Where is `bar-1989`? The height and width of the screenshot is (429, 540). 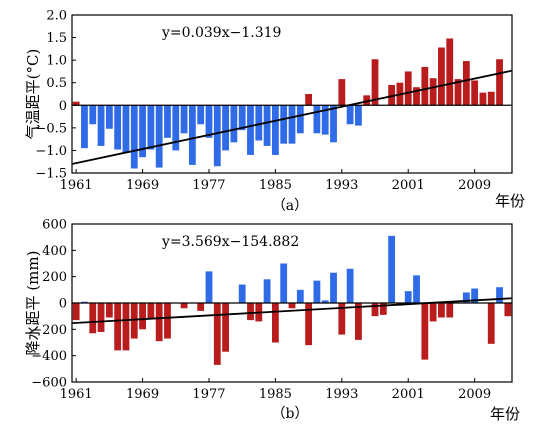 bar-1989 is located at coordinates (309, 324).